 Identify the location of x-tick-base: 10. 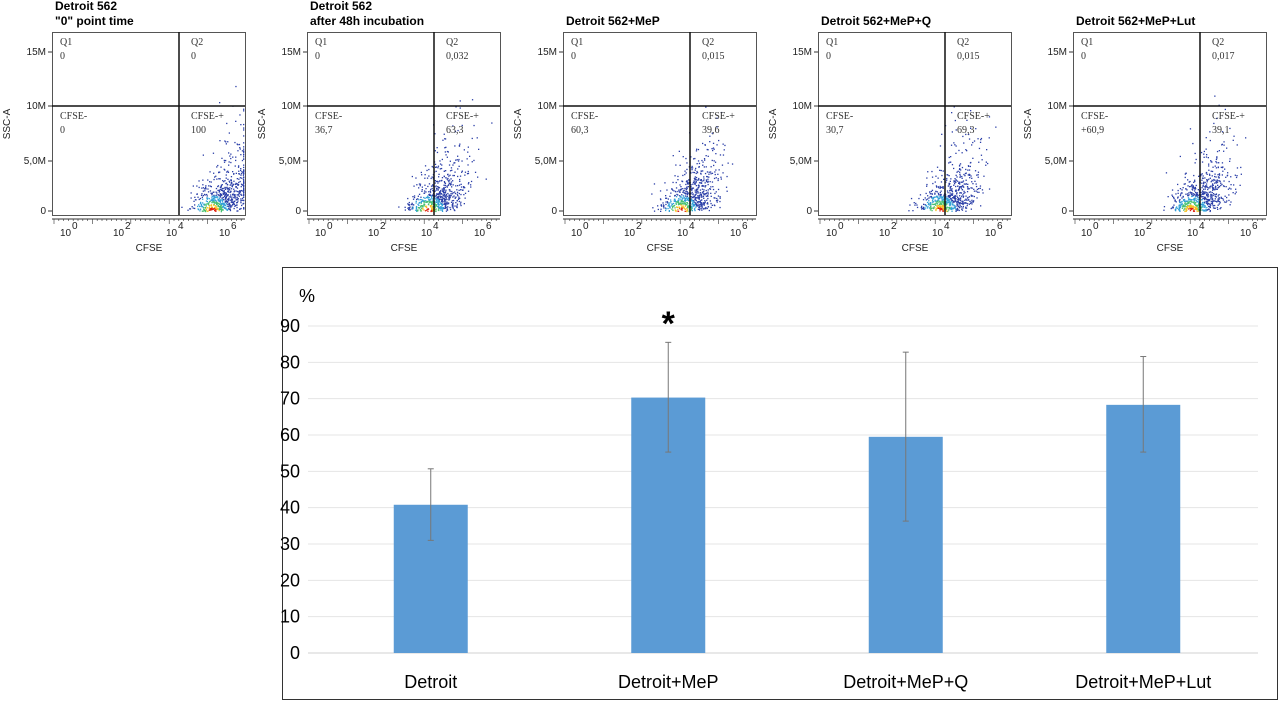
(938, 233).